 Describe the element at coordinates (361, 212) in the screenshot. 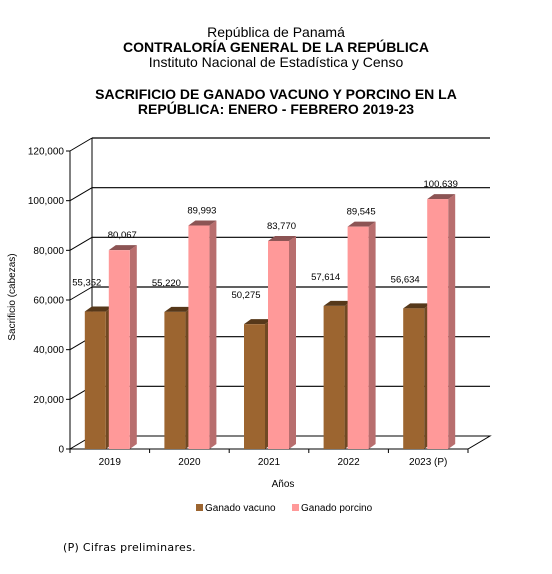

I see `data-label: 89,545` at that location.